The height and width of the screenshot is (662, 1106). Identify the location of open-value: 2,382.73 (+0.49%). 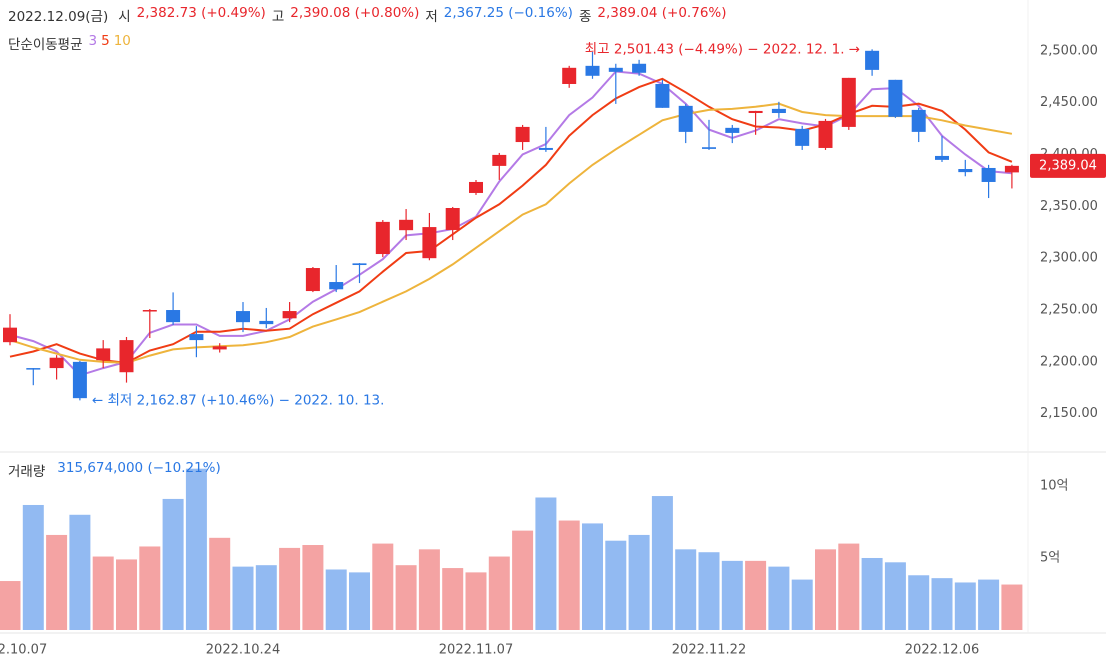
(201, 13).